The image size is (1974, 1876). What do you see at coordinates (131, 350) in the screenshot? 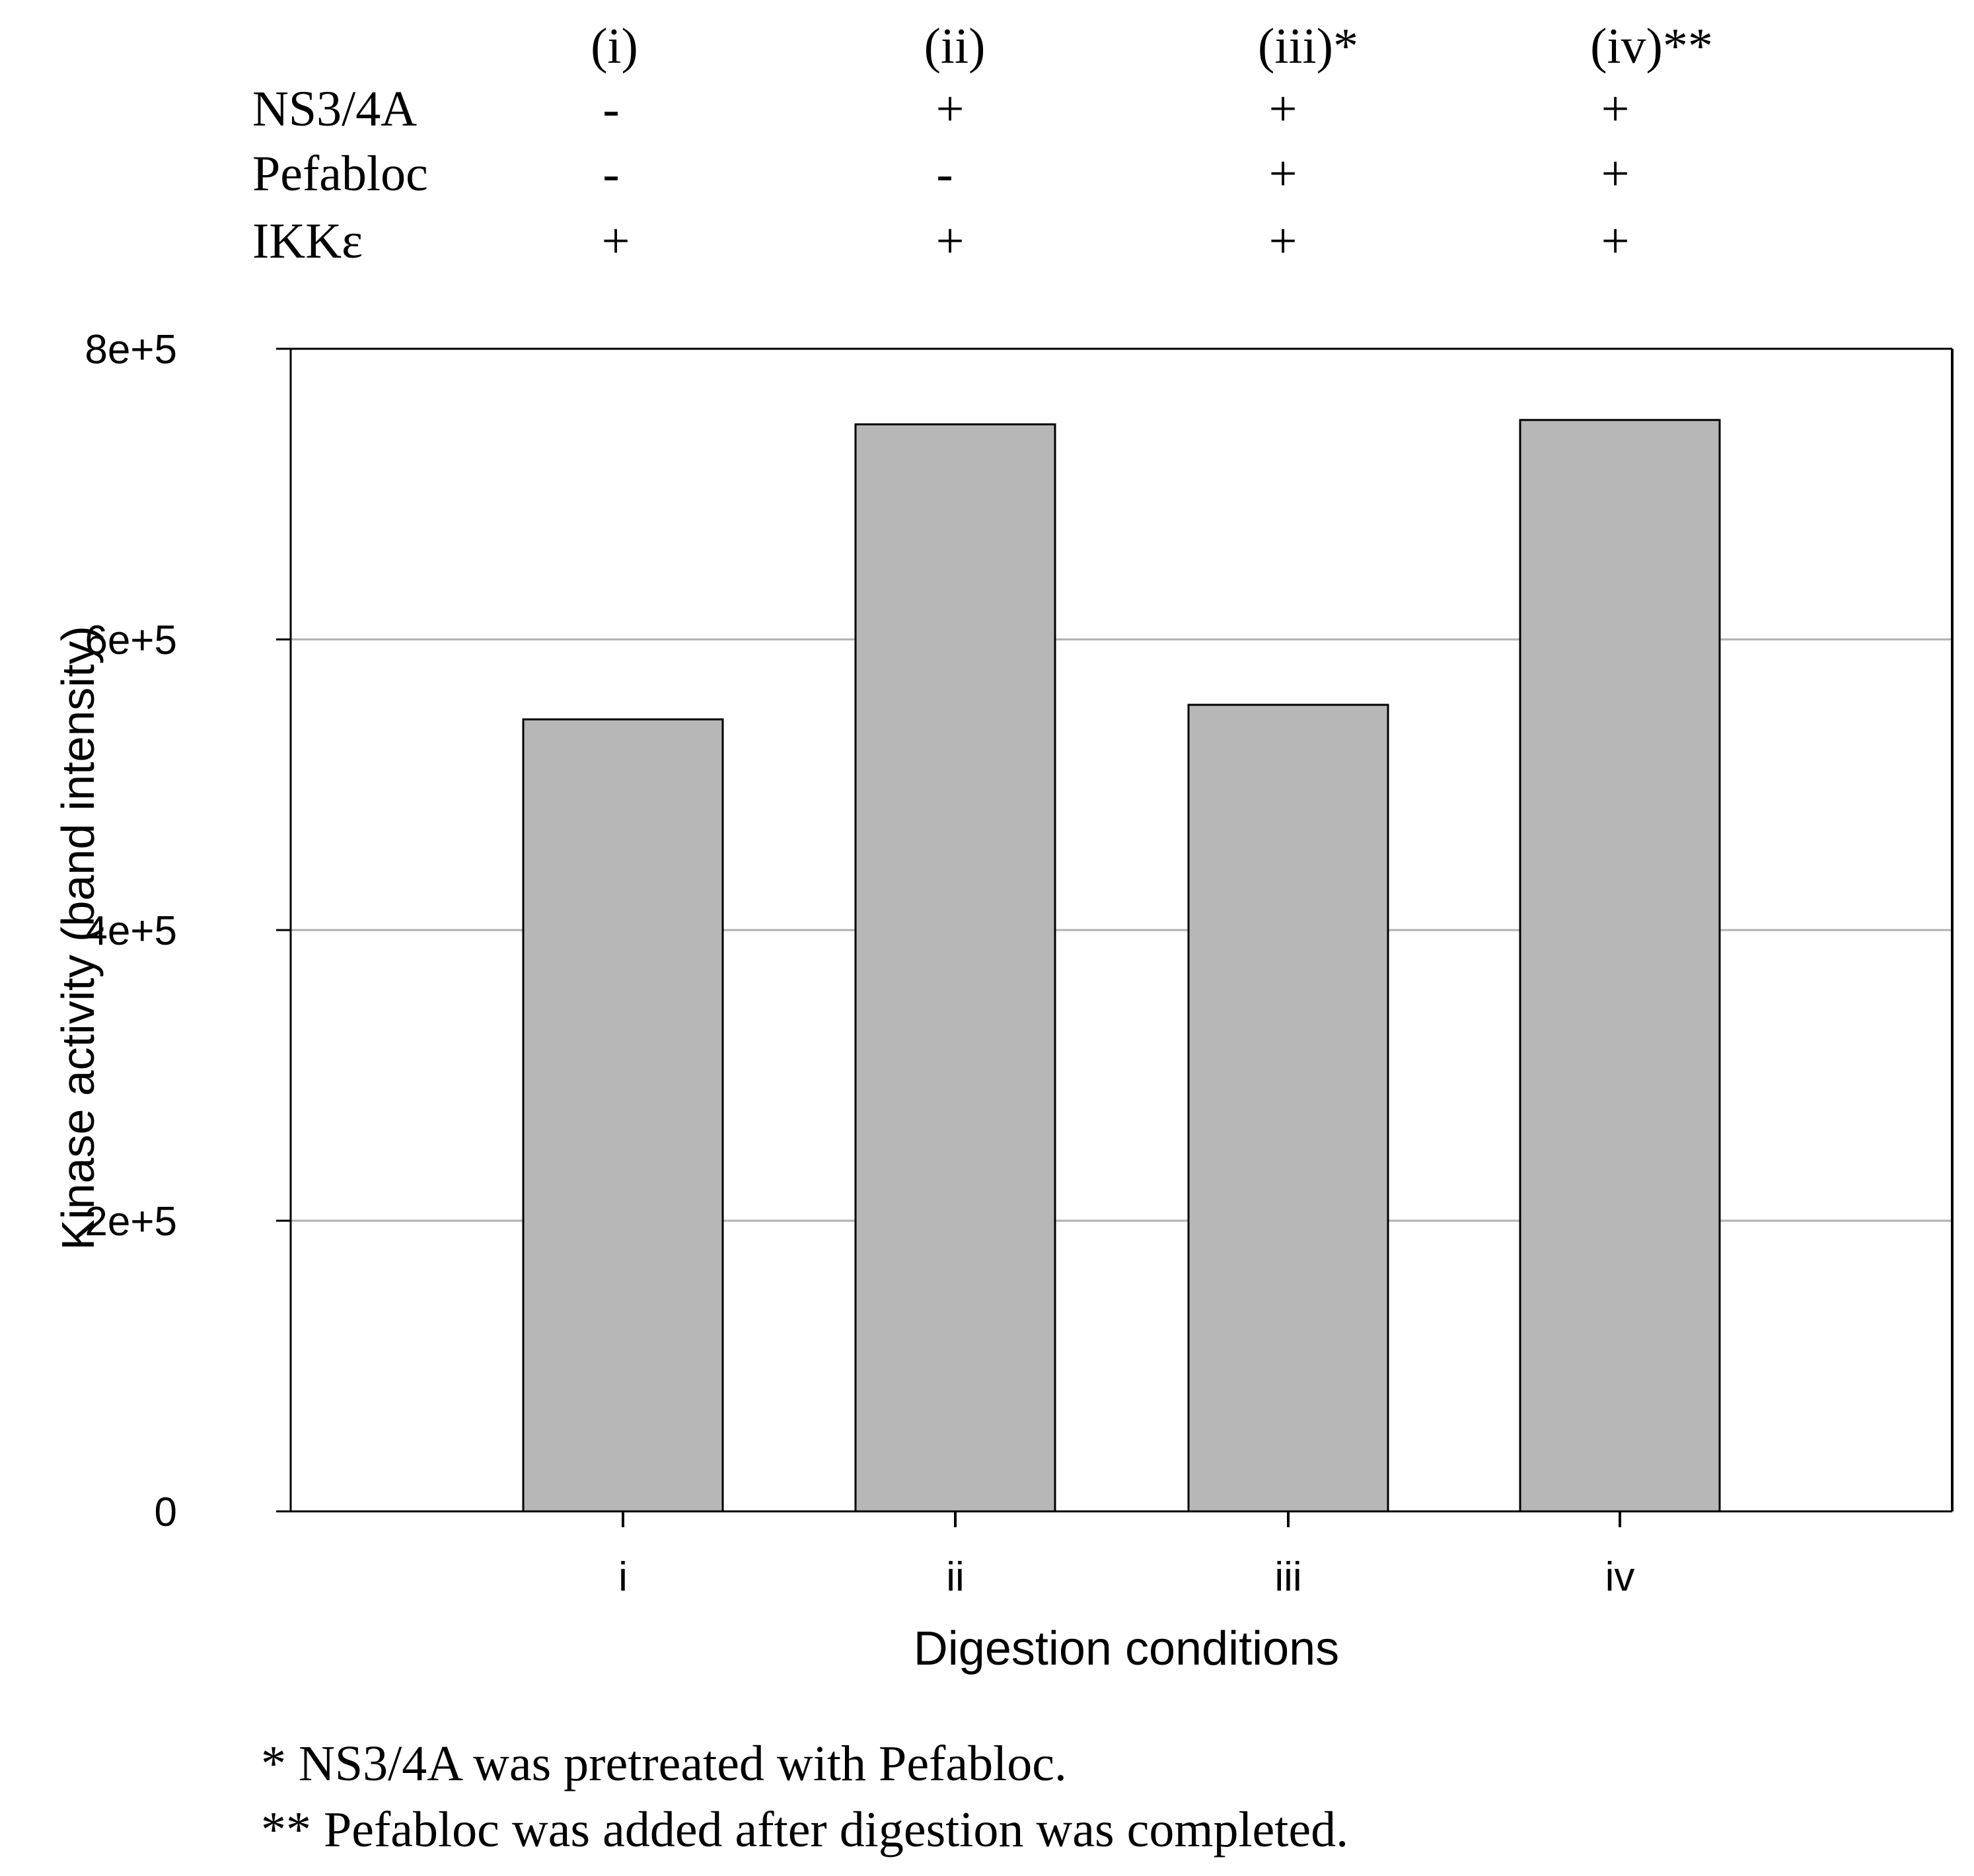
I see `y-tick-label-8e+5: 8e+5` at bounding box center [131, 350].